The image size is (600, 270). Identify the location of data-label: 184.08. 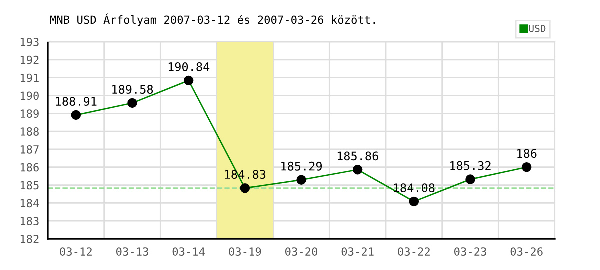
(414, 188).